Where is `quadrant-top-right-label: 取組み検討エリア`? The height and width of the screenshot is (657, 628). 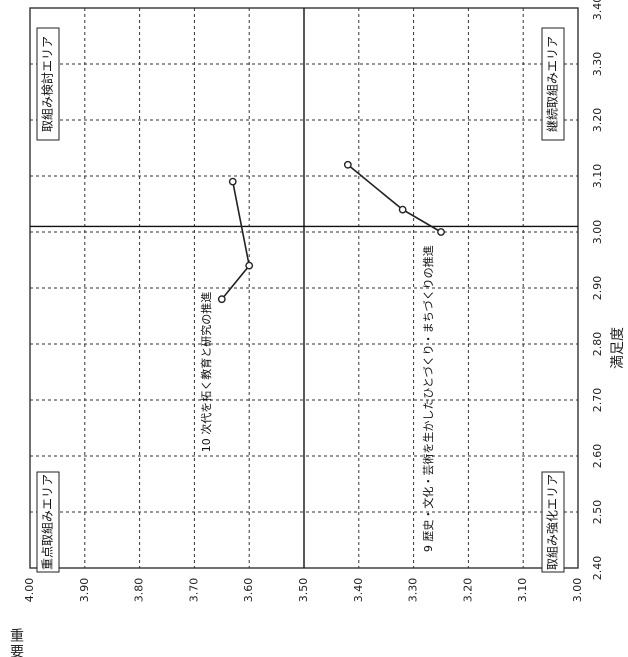 quadrant-top-right-label: 取組み検討エリア is located at coordinates (47, 84).